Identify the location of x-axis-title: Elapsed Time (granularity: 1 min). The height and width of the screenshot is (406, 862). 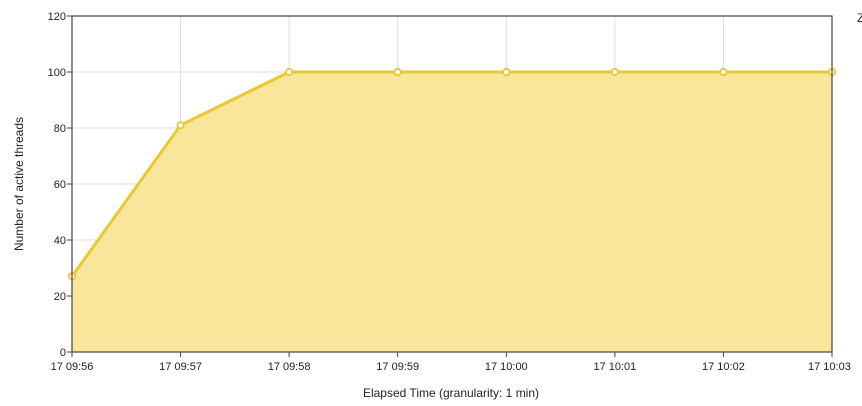
(451, 393).